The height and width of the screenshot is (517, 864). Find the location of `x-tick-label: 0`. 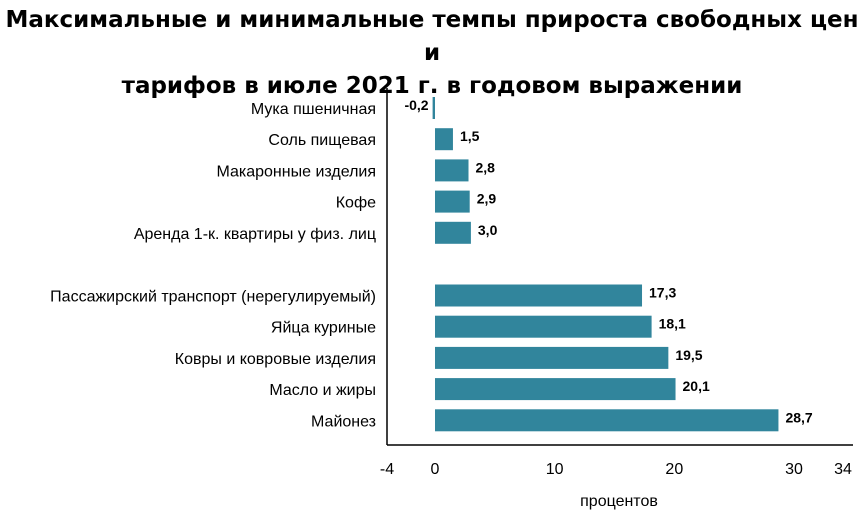

x-tick-label: 0 is located at coordinates (435, 469).